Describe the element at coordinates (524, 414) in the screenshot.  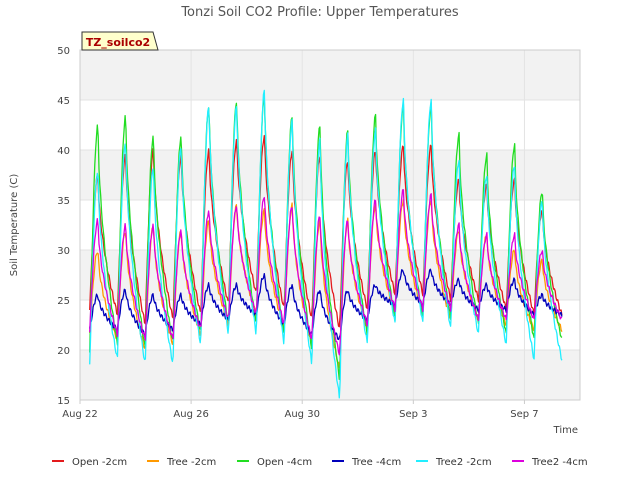
I see `x-tick-label: Sep 7` at that location.